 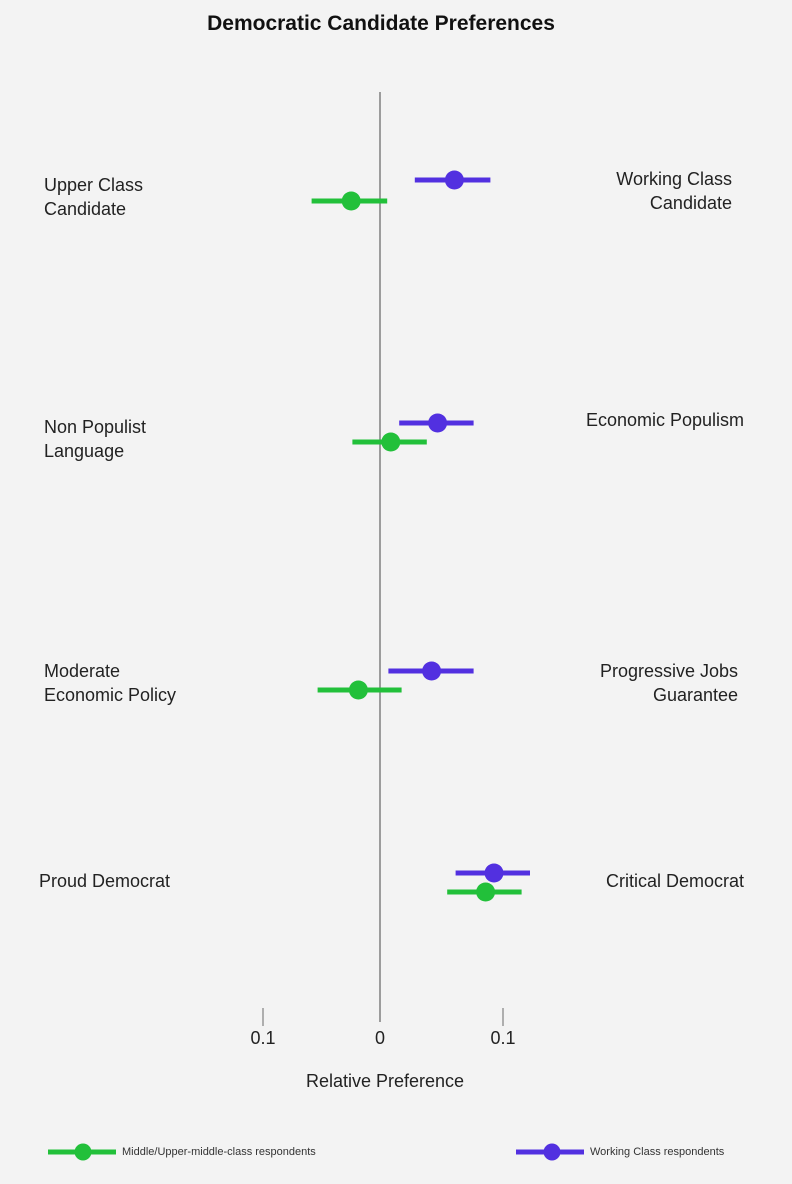 I want to click on middle-class-point-row3, so click(x=359, y=690).